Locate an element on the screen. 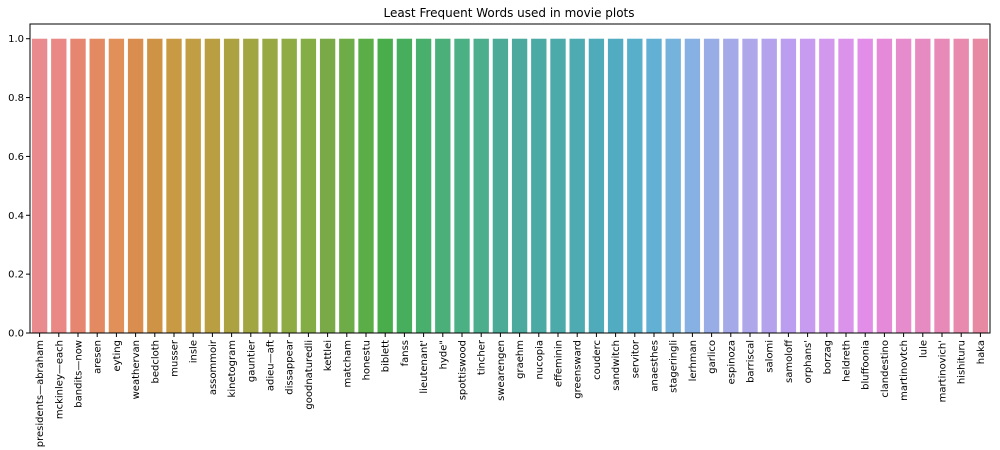 Image resolution: width=1000 pixels, height=450 pixels. x-tick-label: eyting is located at coordinates (117, 355).